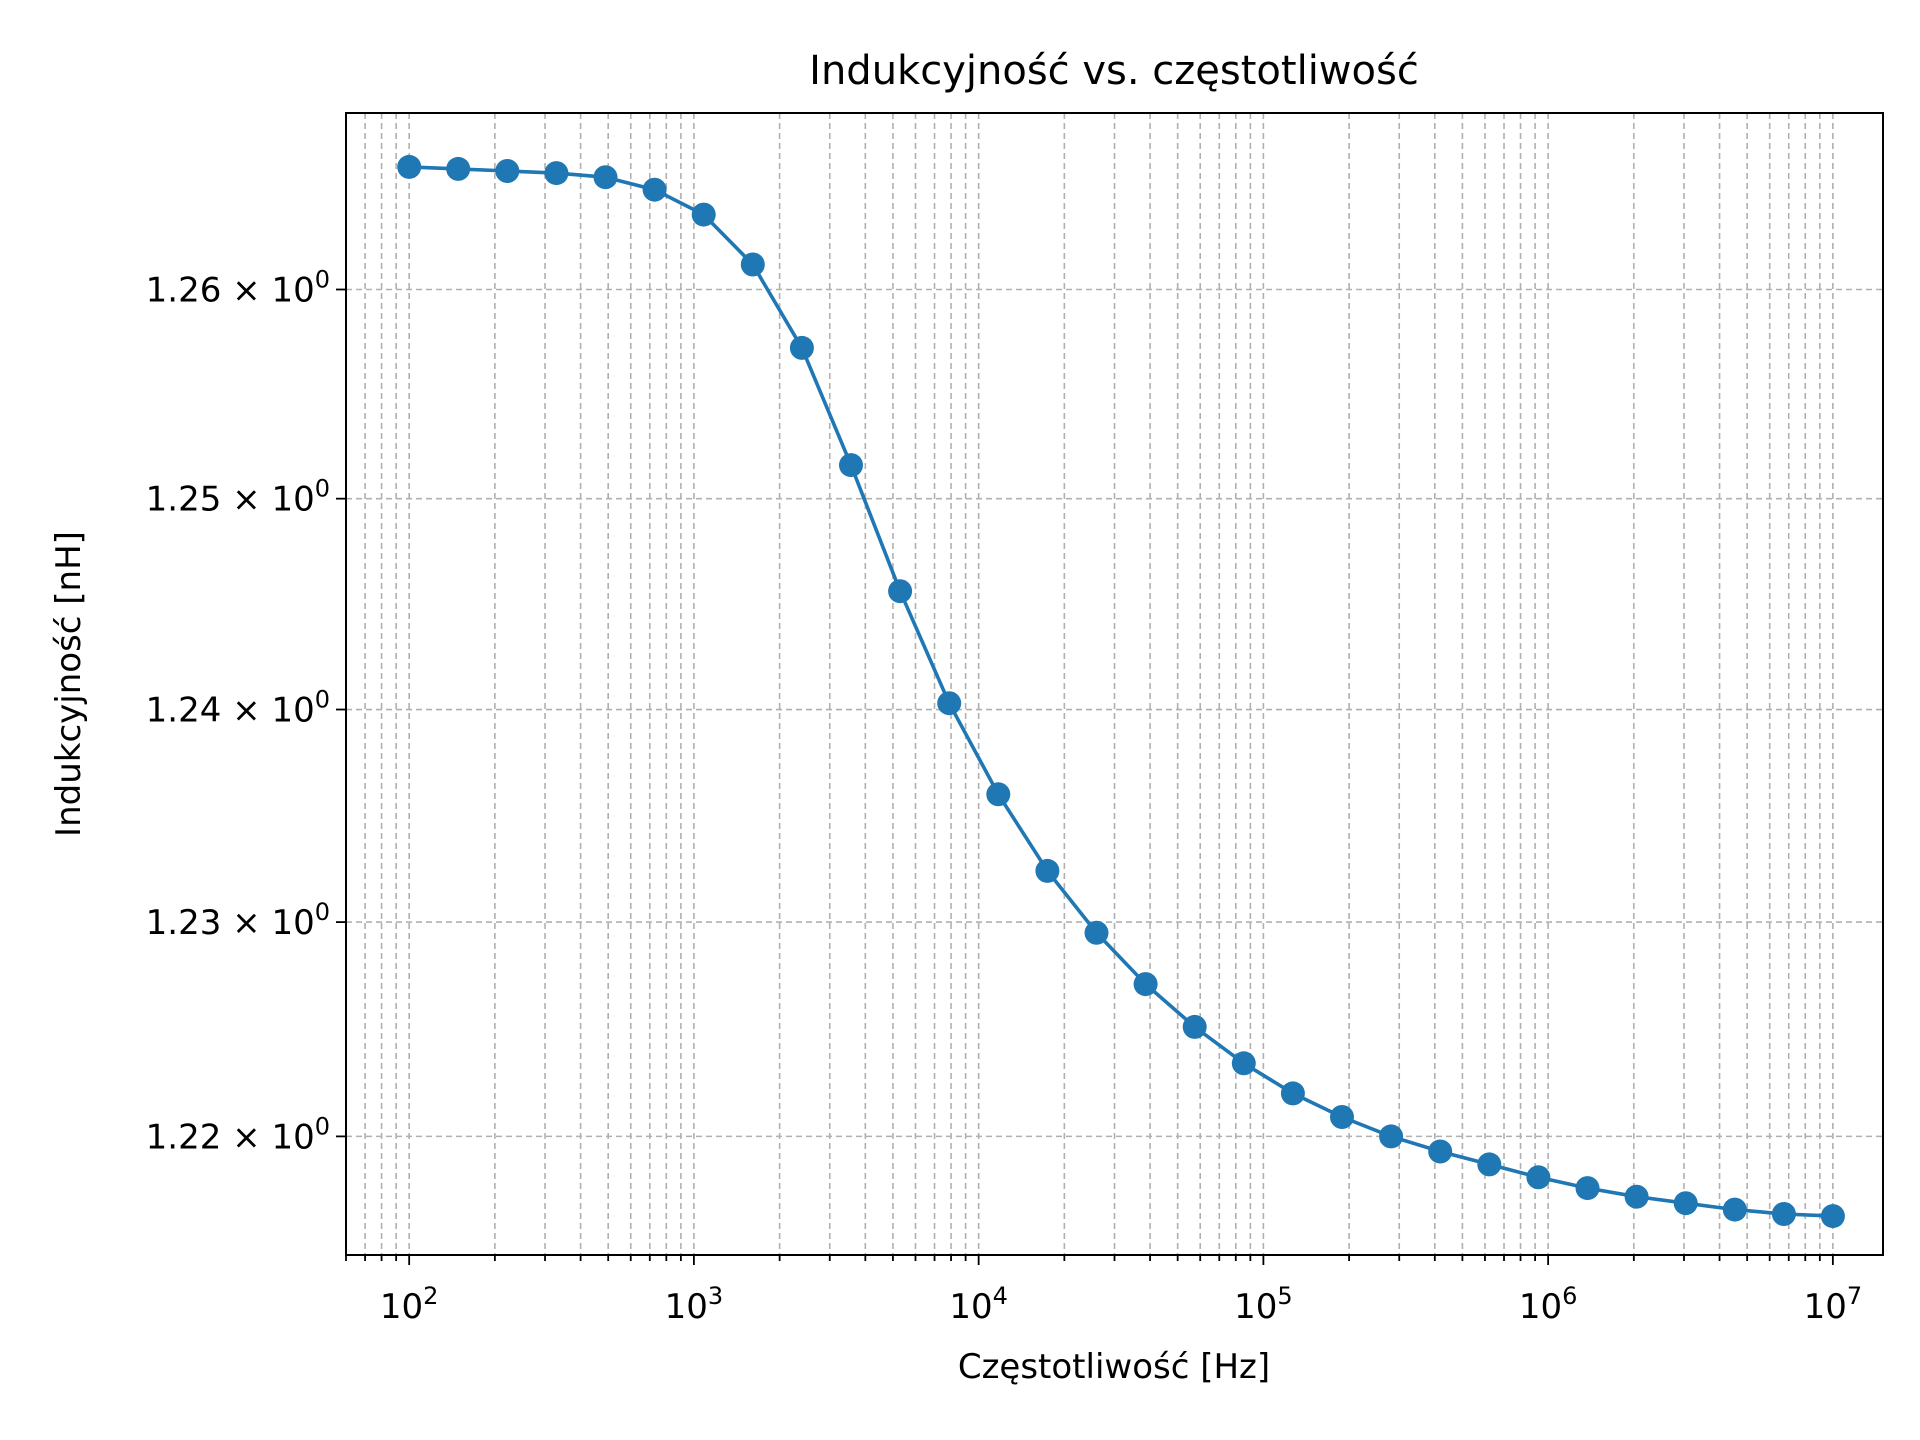  What do you see at coordinates (978, 1304) in the screenshot?
I see `x-tick-label: 10⁴` at bounding box center [978, 1304].